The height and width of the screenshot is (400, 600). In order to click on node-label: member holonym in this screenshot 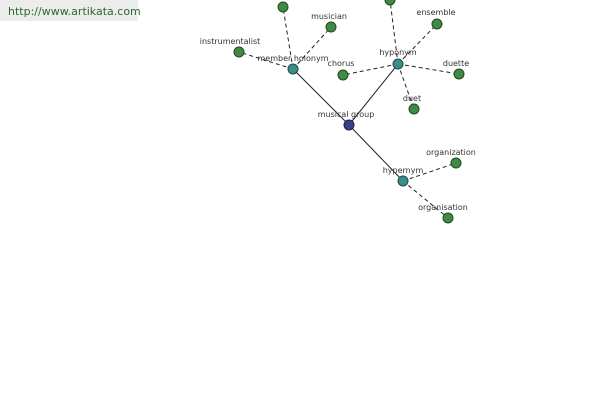, I will do `click(292, 58)`.